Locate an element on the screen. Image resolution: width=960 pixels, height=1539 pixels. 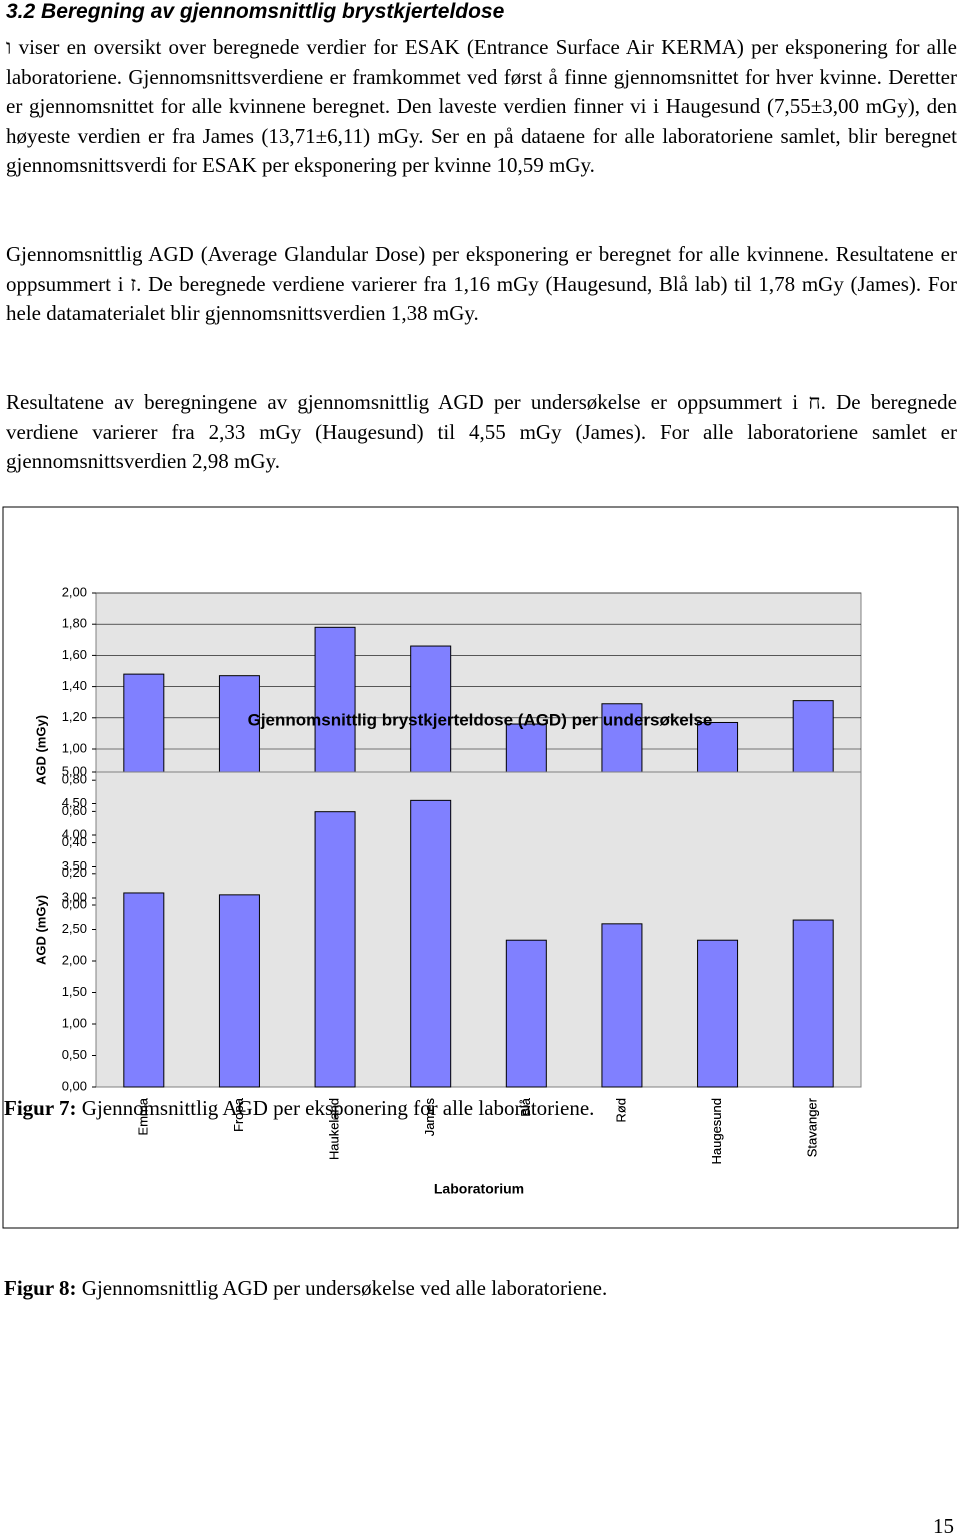
page-number: 15 is located at coordinates (943, 1526).